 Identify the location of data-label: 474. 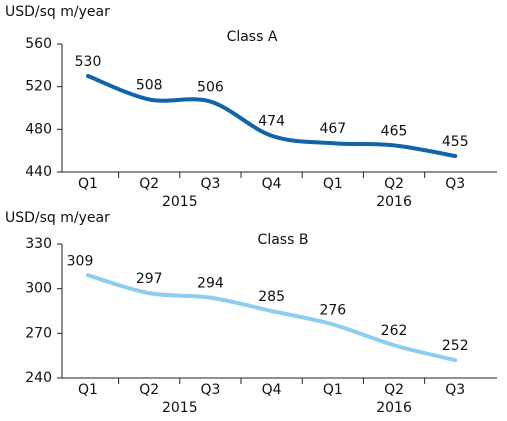
(271, 122).